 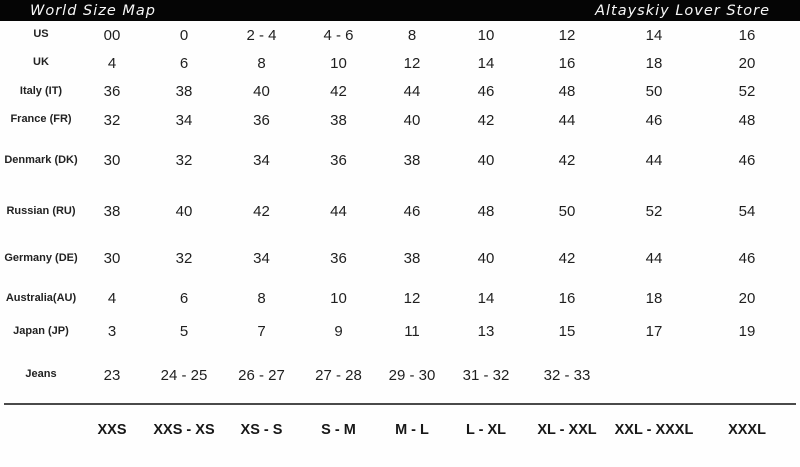 I want to click on size-cell: 5, so click(x=184, y=331).